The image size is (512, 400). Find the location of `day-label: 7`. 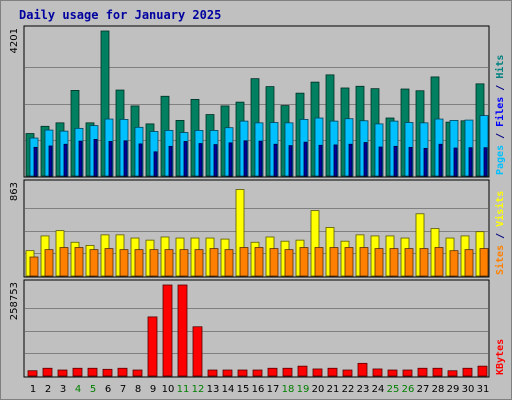

day-label: 7 is located at coordinates (123, 389).